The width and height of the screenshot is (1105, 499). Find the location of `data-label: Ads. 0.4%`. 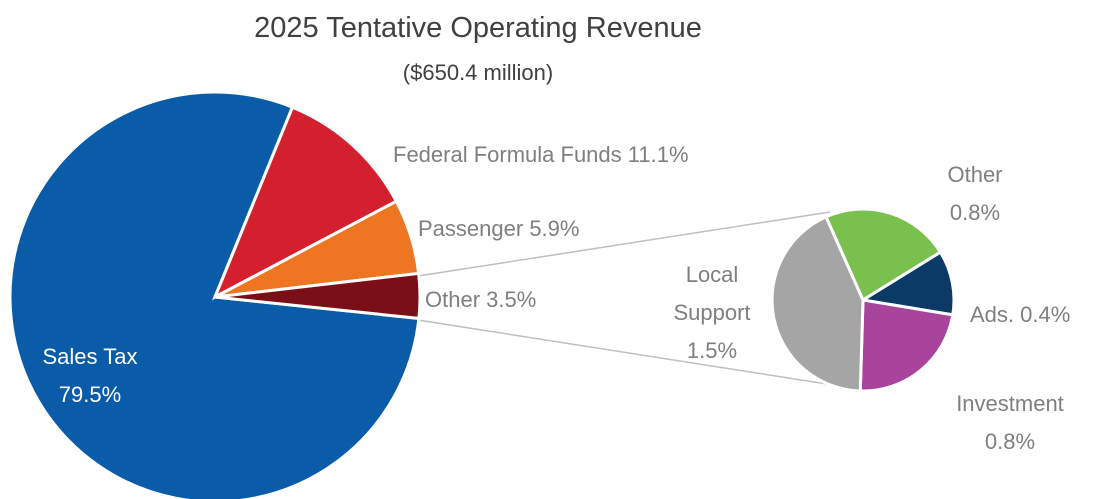

data-label: Ads. 0.4% is located at coordinates (1037, 315).